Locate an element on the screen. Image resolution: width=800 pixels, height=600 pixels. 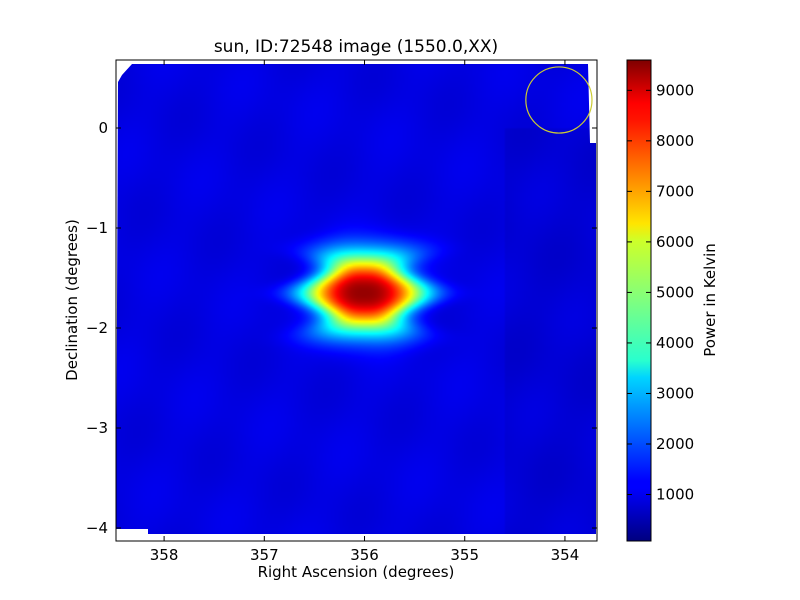
chart-title: sun, ID:72548 image (1550.0,XX) is located at coordinates (356, 47).